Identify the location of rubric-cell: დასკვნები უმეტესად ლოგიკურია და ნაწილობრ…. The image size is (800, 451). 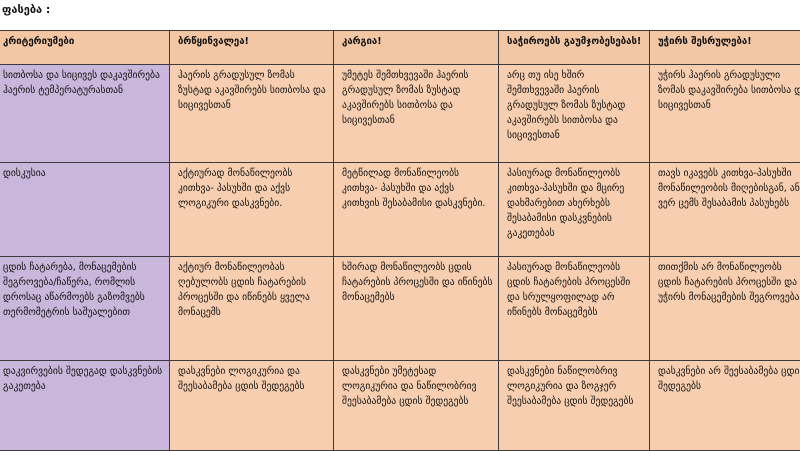
(416, 406).